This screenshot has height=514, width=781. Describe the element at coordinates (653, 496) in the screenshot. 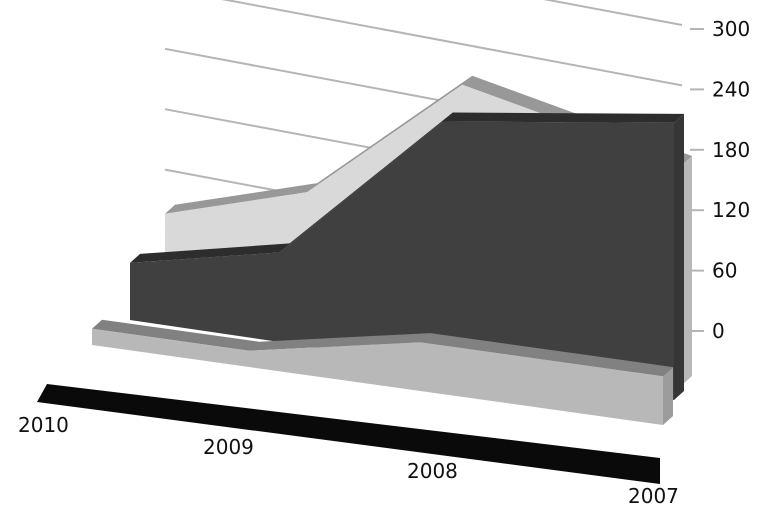

I see `x-tick-label: 2007` at that location.